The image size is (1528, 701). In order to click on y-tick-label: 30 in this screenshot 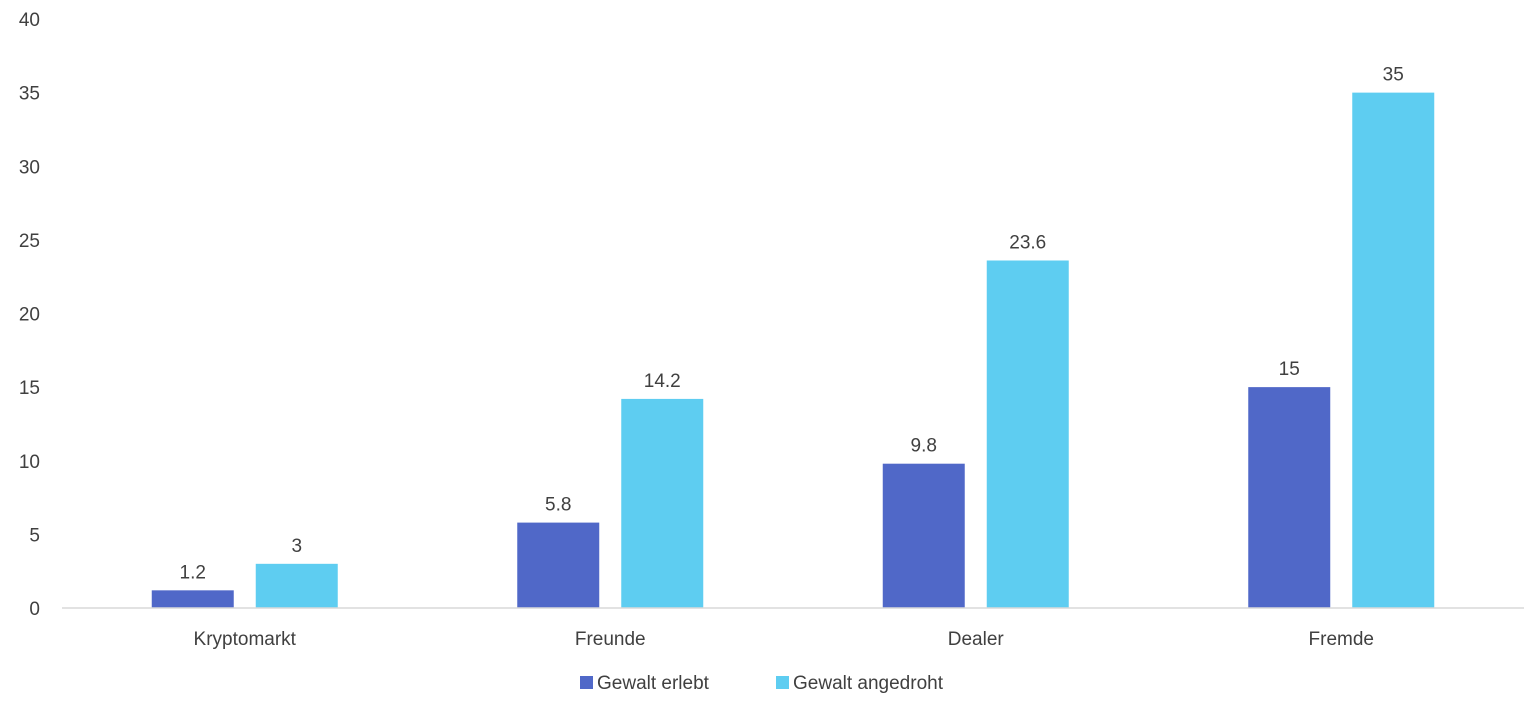, I will do `click(29, 167)`.